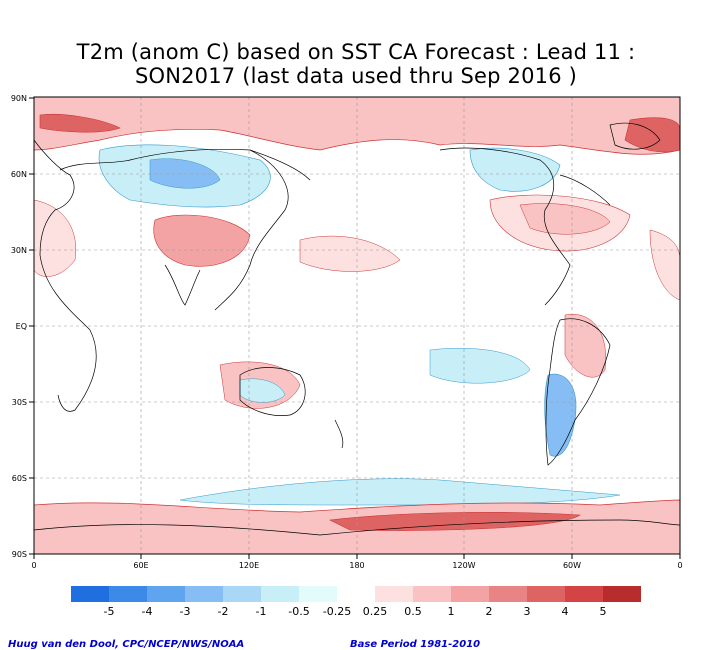  I want to click on lat-label: 60S, so click(19, 478).